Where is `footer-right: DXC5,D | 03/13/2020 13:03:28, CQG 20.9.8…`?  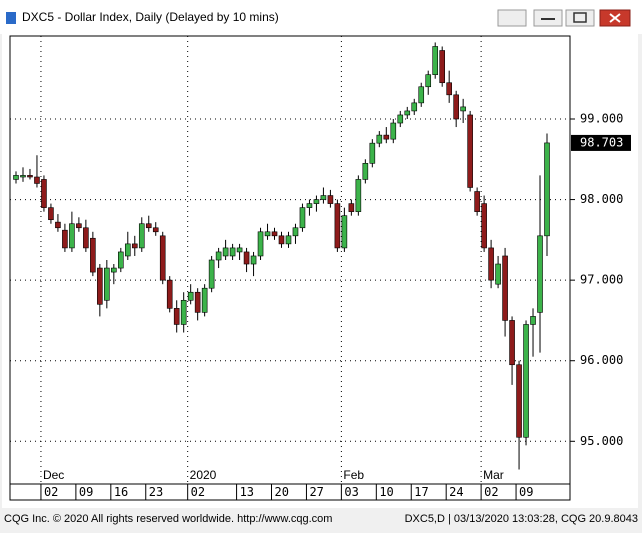 footer-right: DXC5,D | 03/13/2020 13:03:28, CQG 20.9.8… is located at coordinates (521, 519).